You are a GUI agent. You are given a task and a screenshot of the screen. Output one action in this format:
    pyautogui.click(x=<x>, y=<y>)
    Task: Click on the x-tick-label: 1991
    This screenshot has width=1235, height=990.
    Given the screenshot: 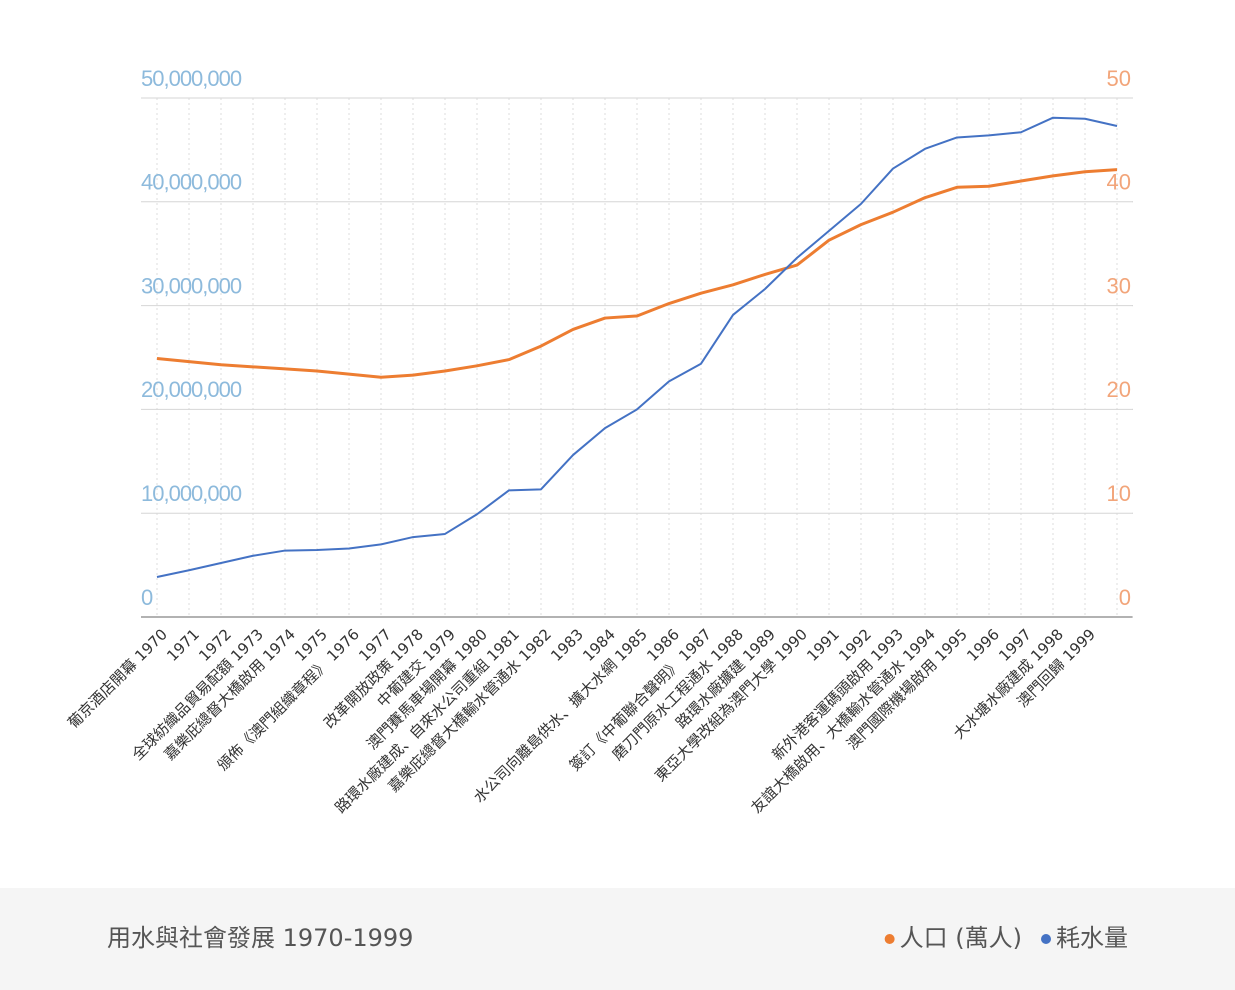 What is the action you would take?
    pyautogui.click(x=823, y=645)
    